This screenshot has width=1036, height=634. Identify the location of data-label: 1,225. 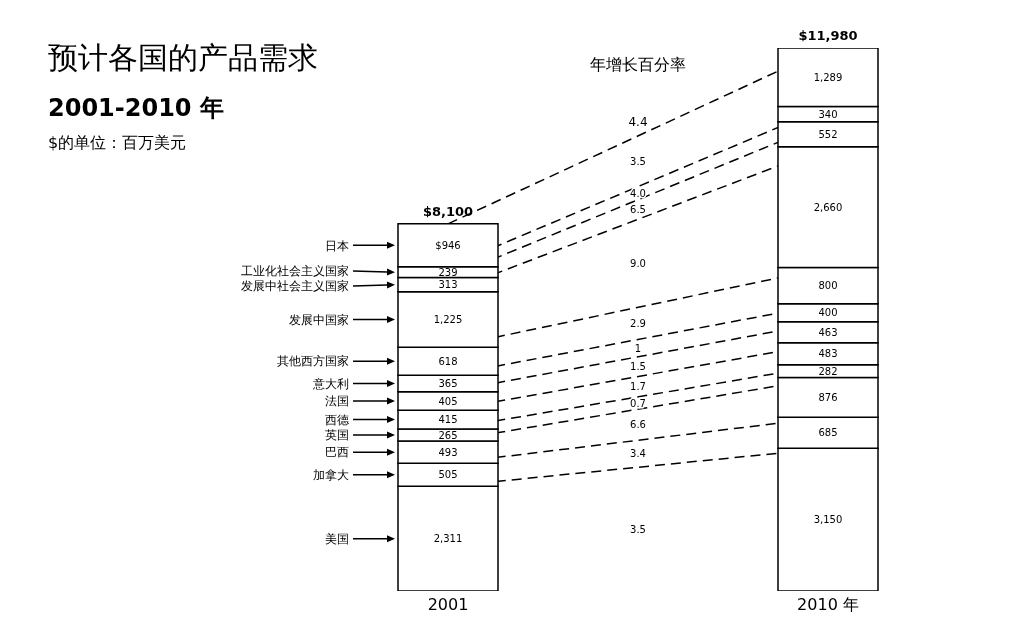
(448, 320).